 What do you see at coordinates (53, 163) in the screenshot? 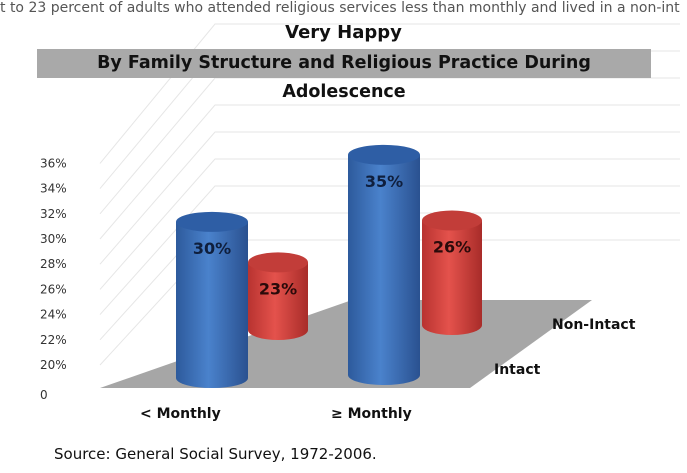
I see `y-tick-label: 36%` at bounding box center [53, 163].